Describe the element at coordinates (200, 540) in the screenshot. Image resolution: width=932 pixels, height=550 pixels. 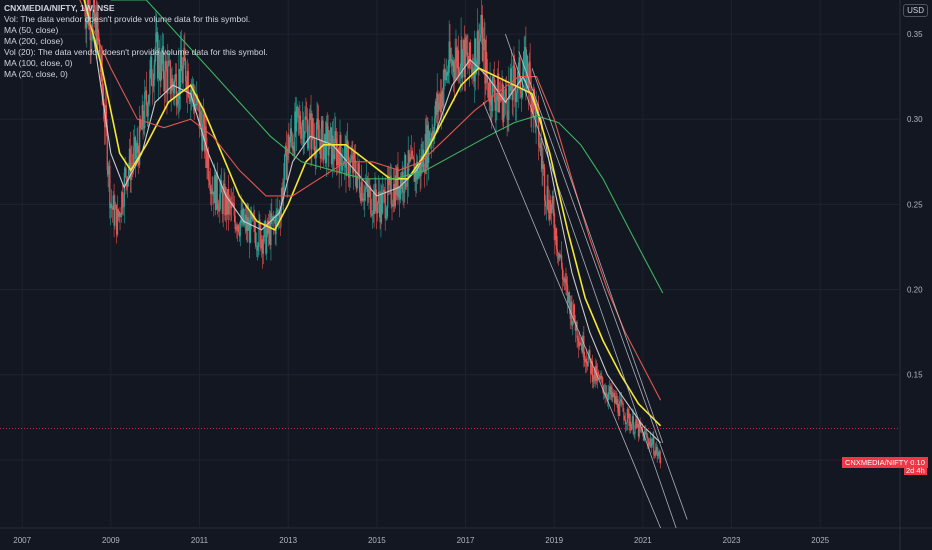
I see `x-tick-label: 2011` at that location.